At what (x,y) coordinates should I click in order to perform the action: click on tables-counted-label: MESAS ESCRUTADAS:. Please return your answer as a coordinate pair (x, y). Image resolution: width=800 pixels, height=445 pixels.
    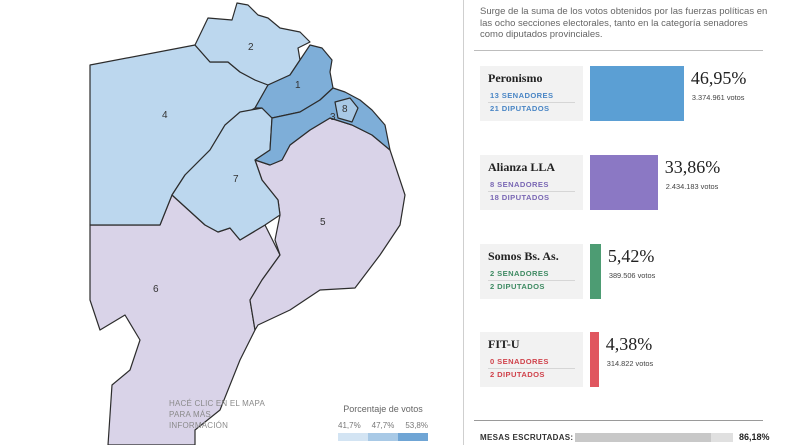
    Looking at the image, I should click on (527, 437).